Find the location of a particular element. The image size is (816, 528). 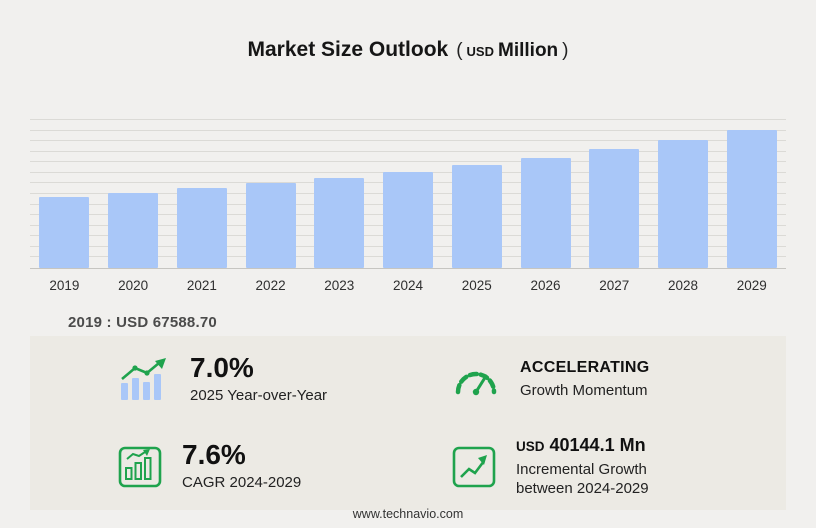

unit-currency: USD is located at coordinates (480, 51).